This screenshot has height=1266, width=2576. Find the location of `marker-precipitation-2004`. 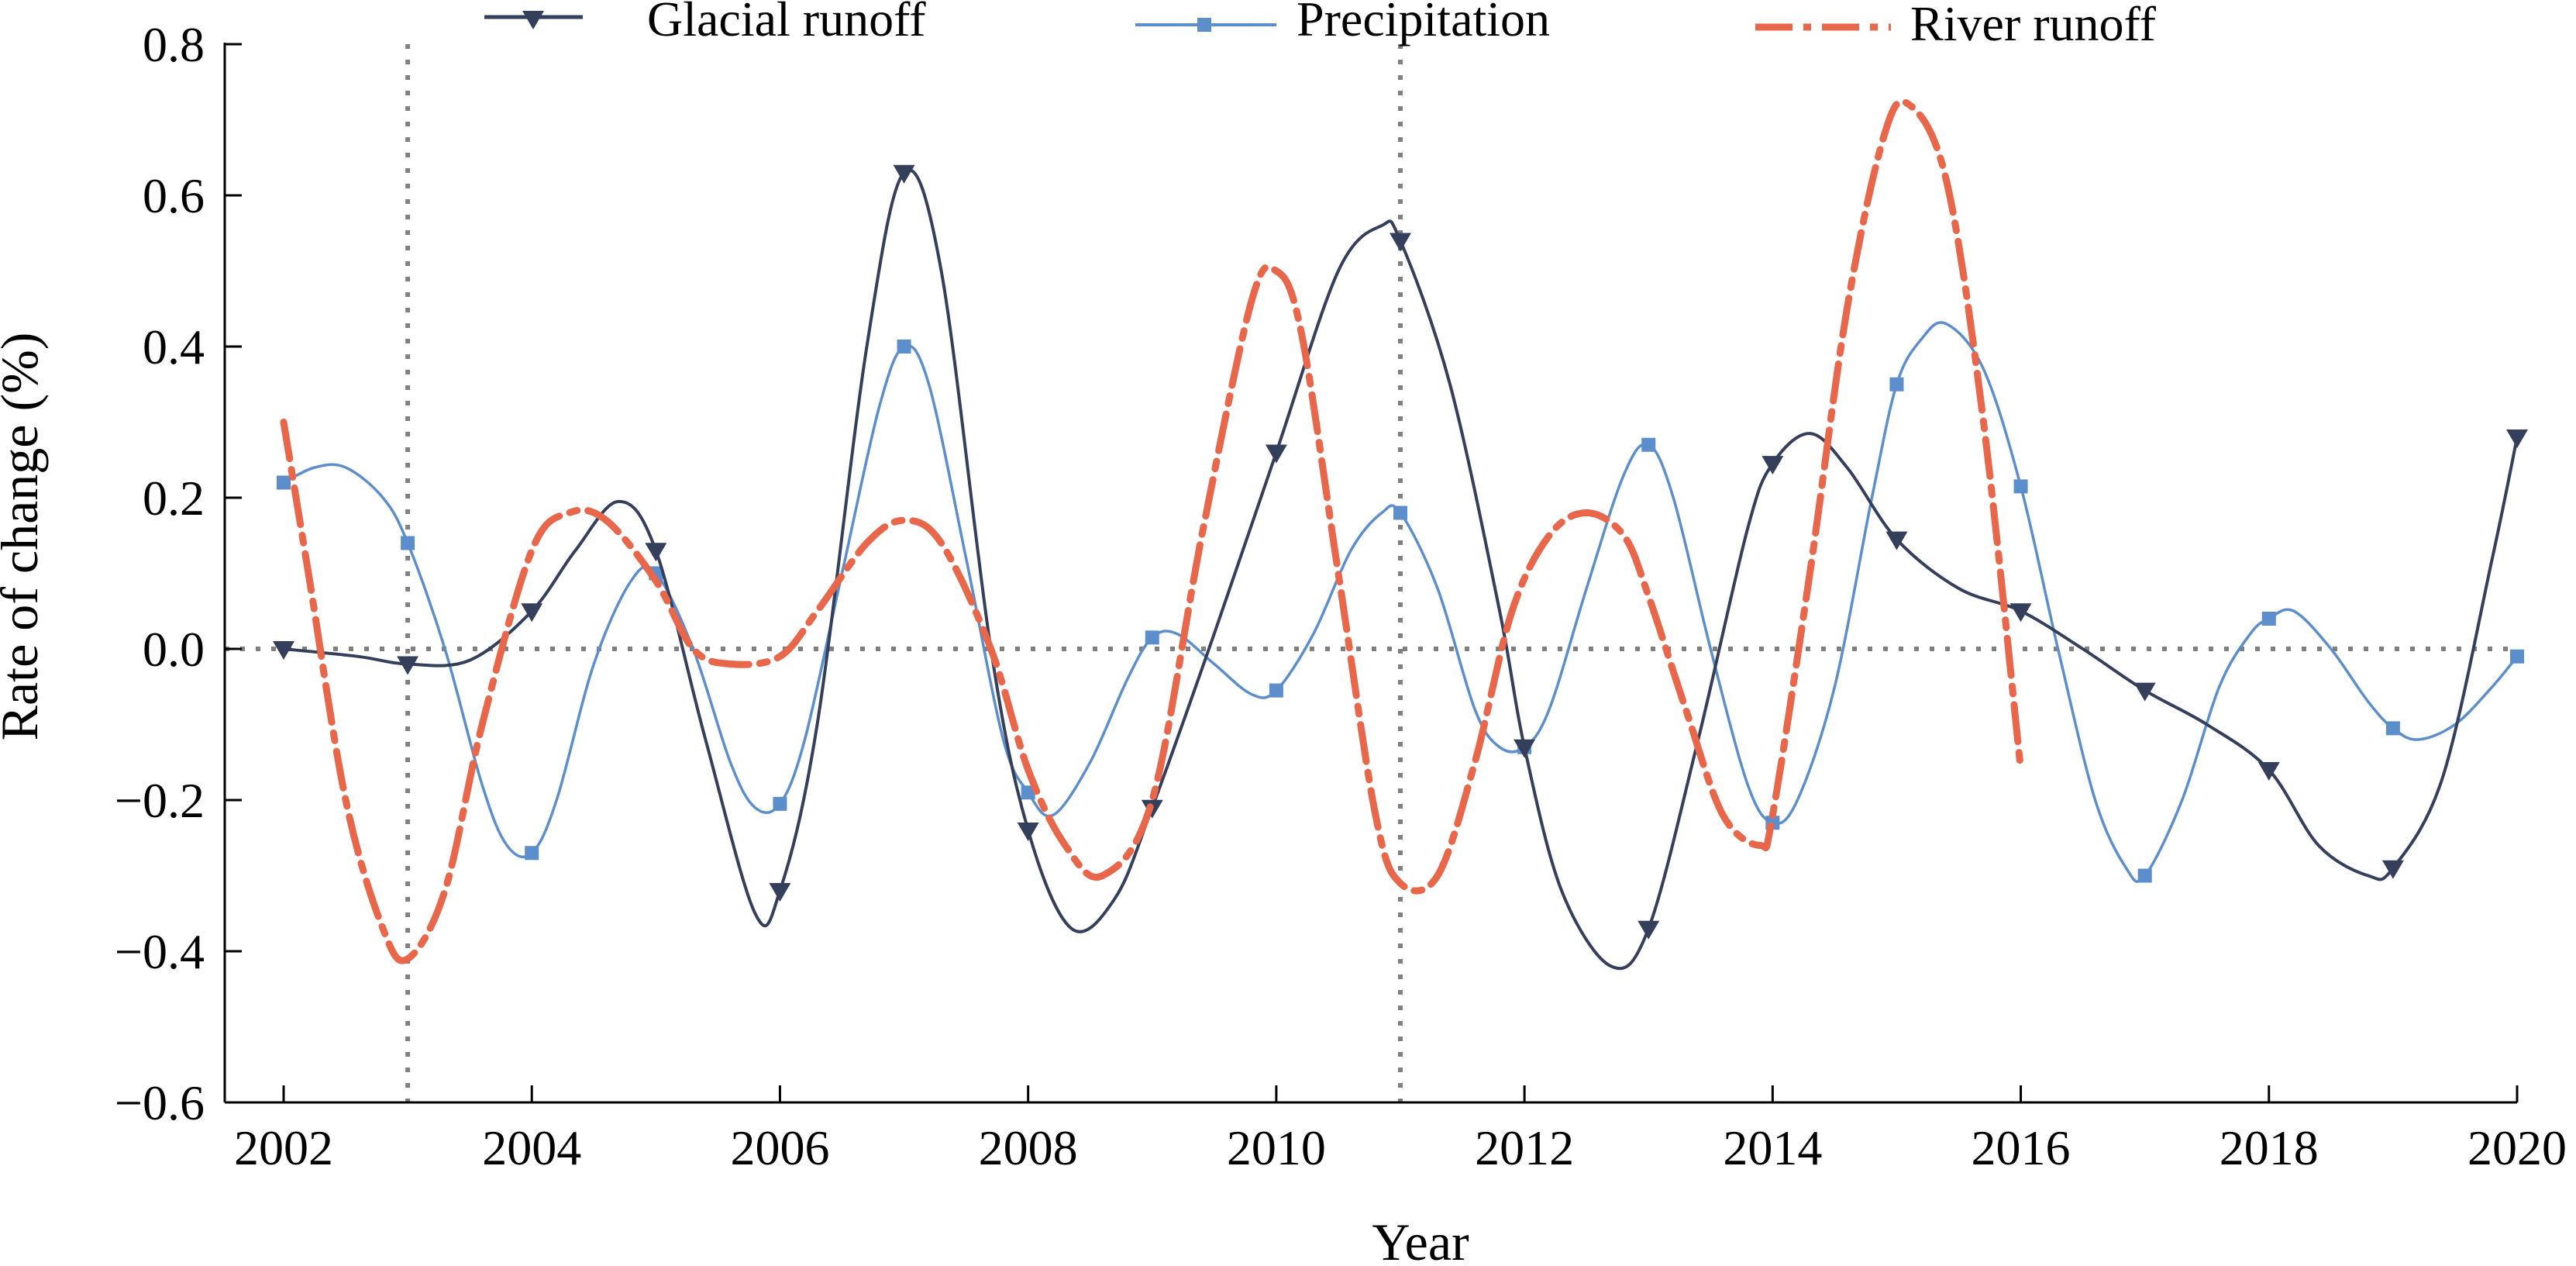

marker-precipitation-2004 is located at coordinates (532, 853).